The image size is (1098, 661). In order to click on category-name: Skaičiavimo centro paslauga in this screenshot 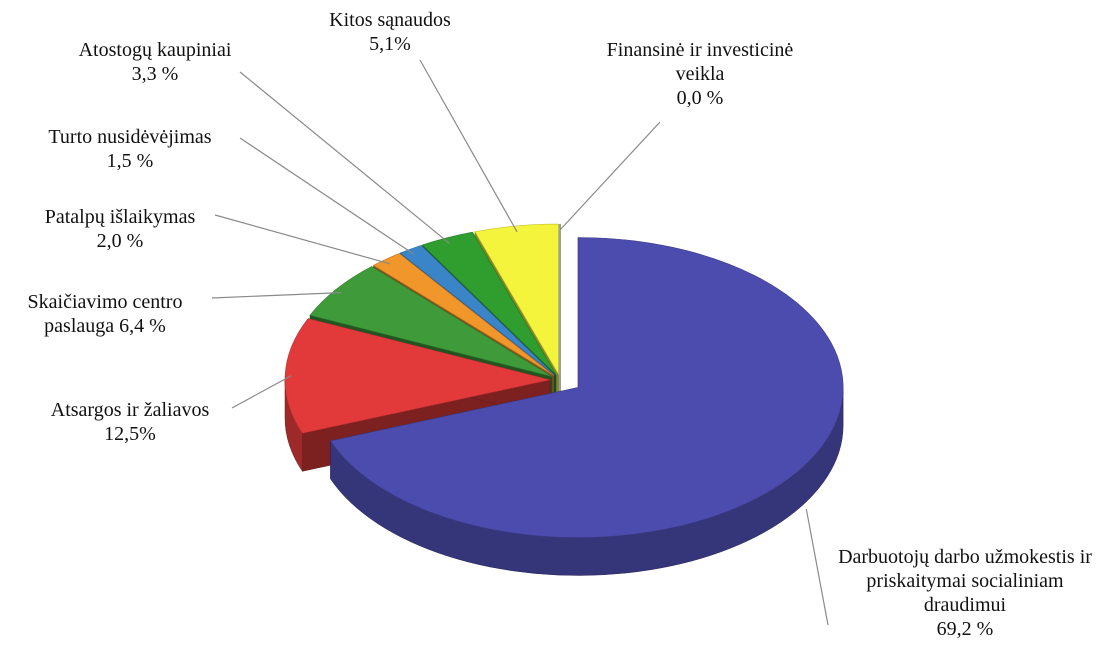, I will do `click(105, 314)`.